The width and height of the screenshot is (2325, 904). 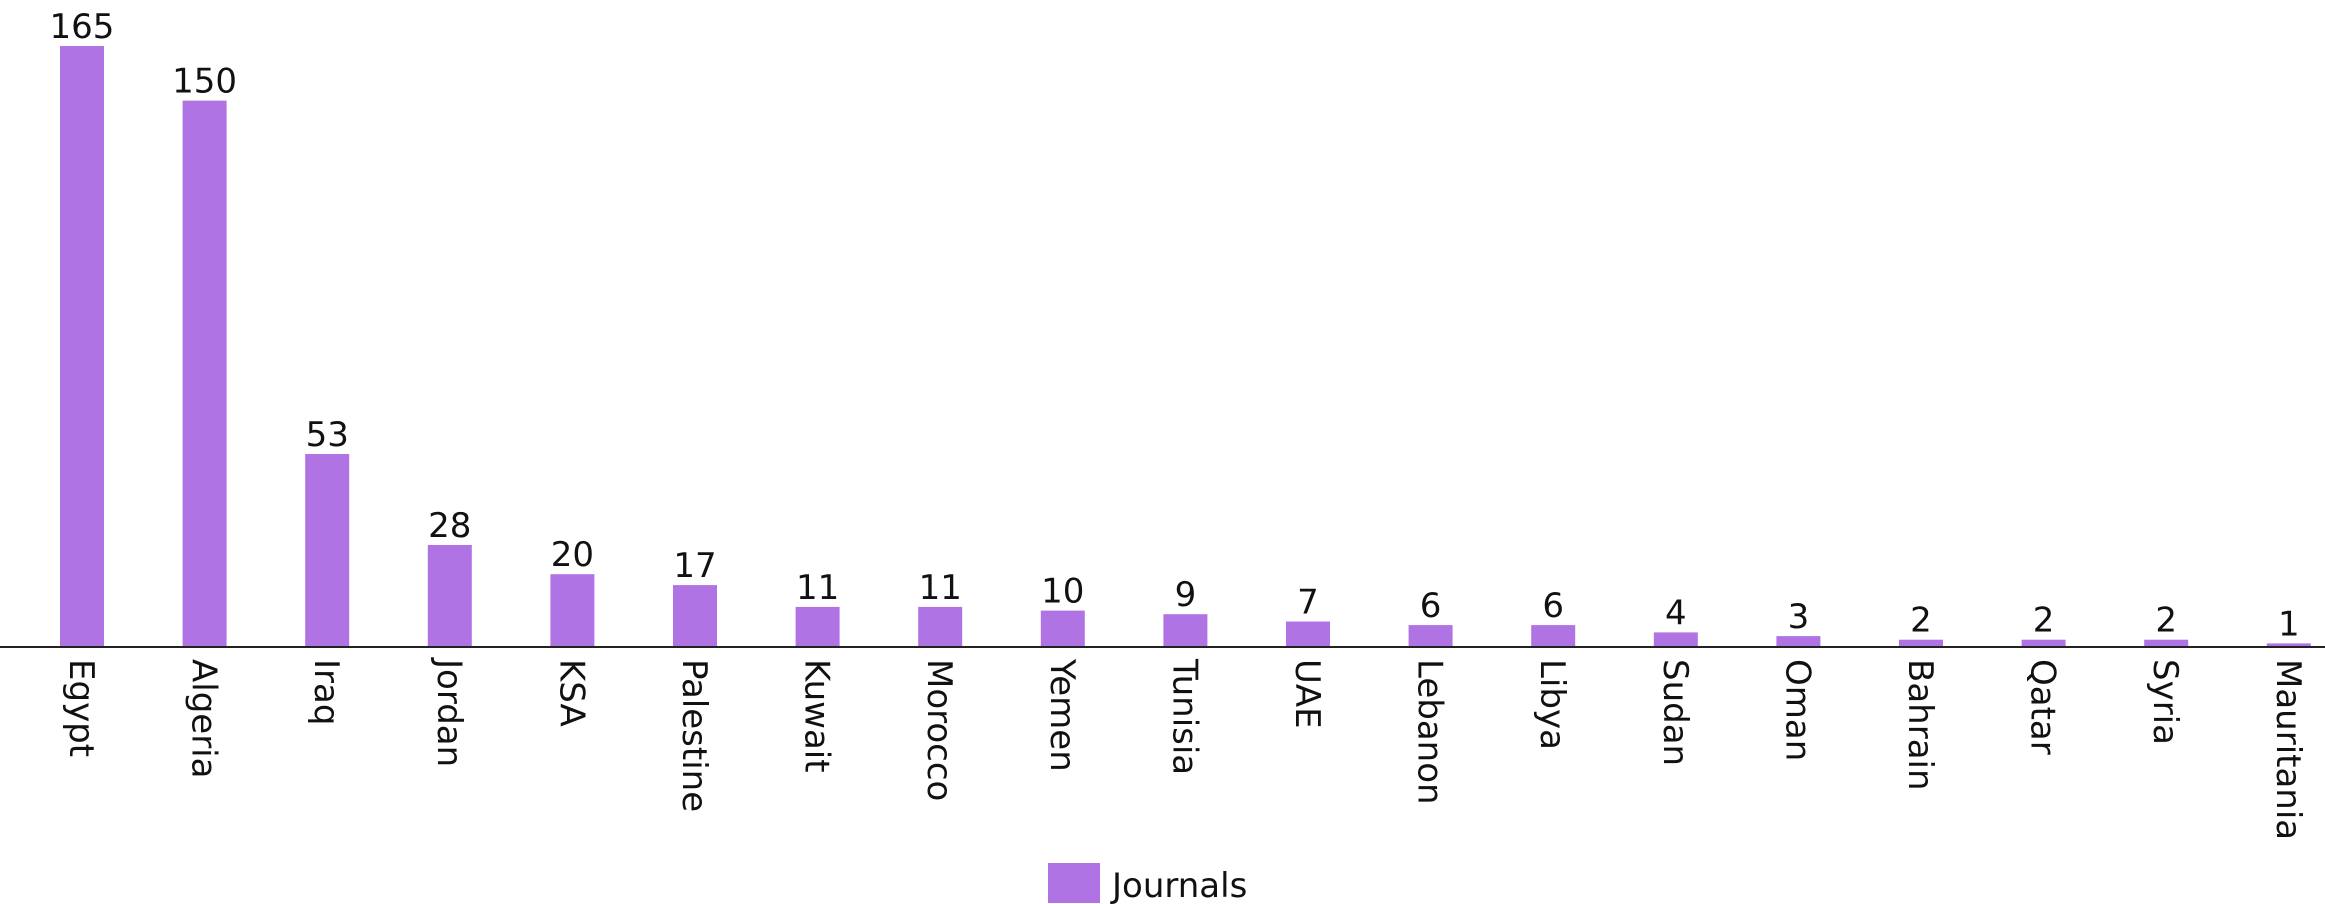 What do you see at coordinates (82, 27) in the screenshot?
I see `value-label-egypt: 165` at bounding box center [82, 27].